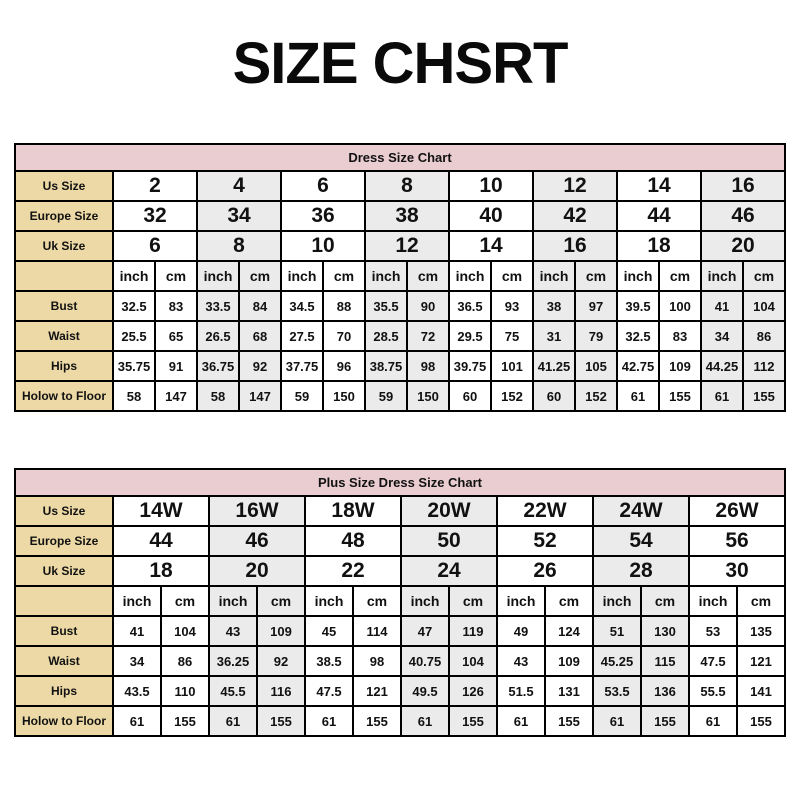 The width and height of the screenshot is (800, 800). Describe the element at coordinates (470, 366) in the screenshot. I see `measure-cell: 39.75` at that location.